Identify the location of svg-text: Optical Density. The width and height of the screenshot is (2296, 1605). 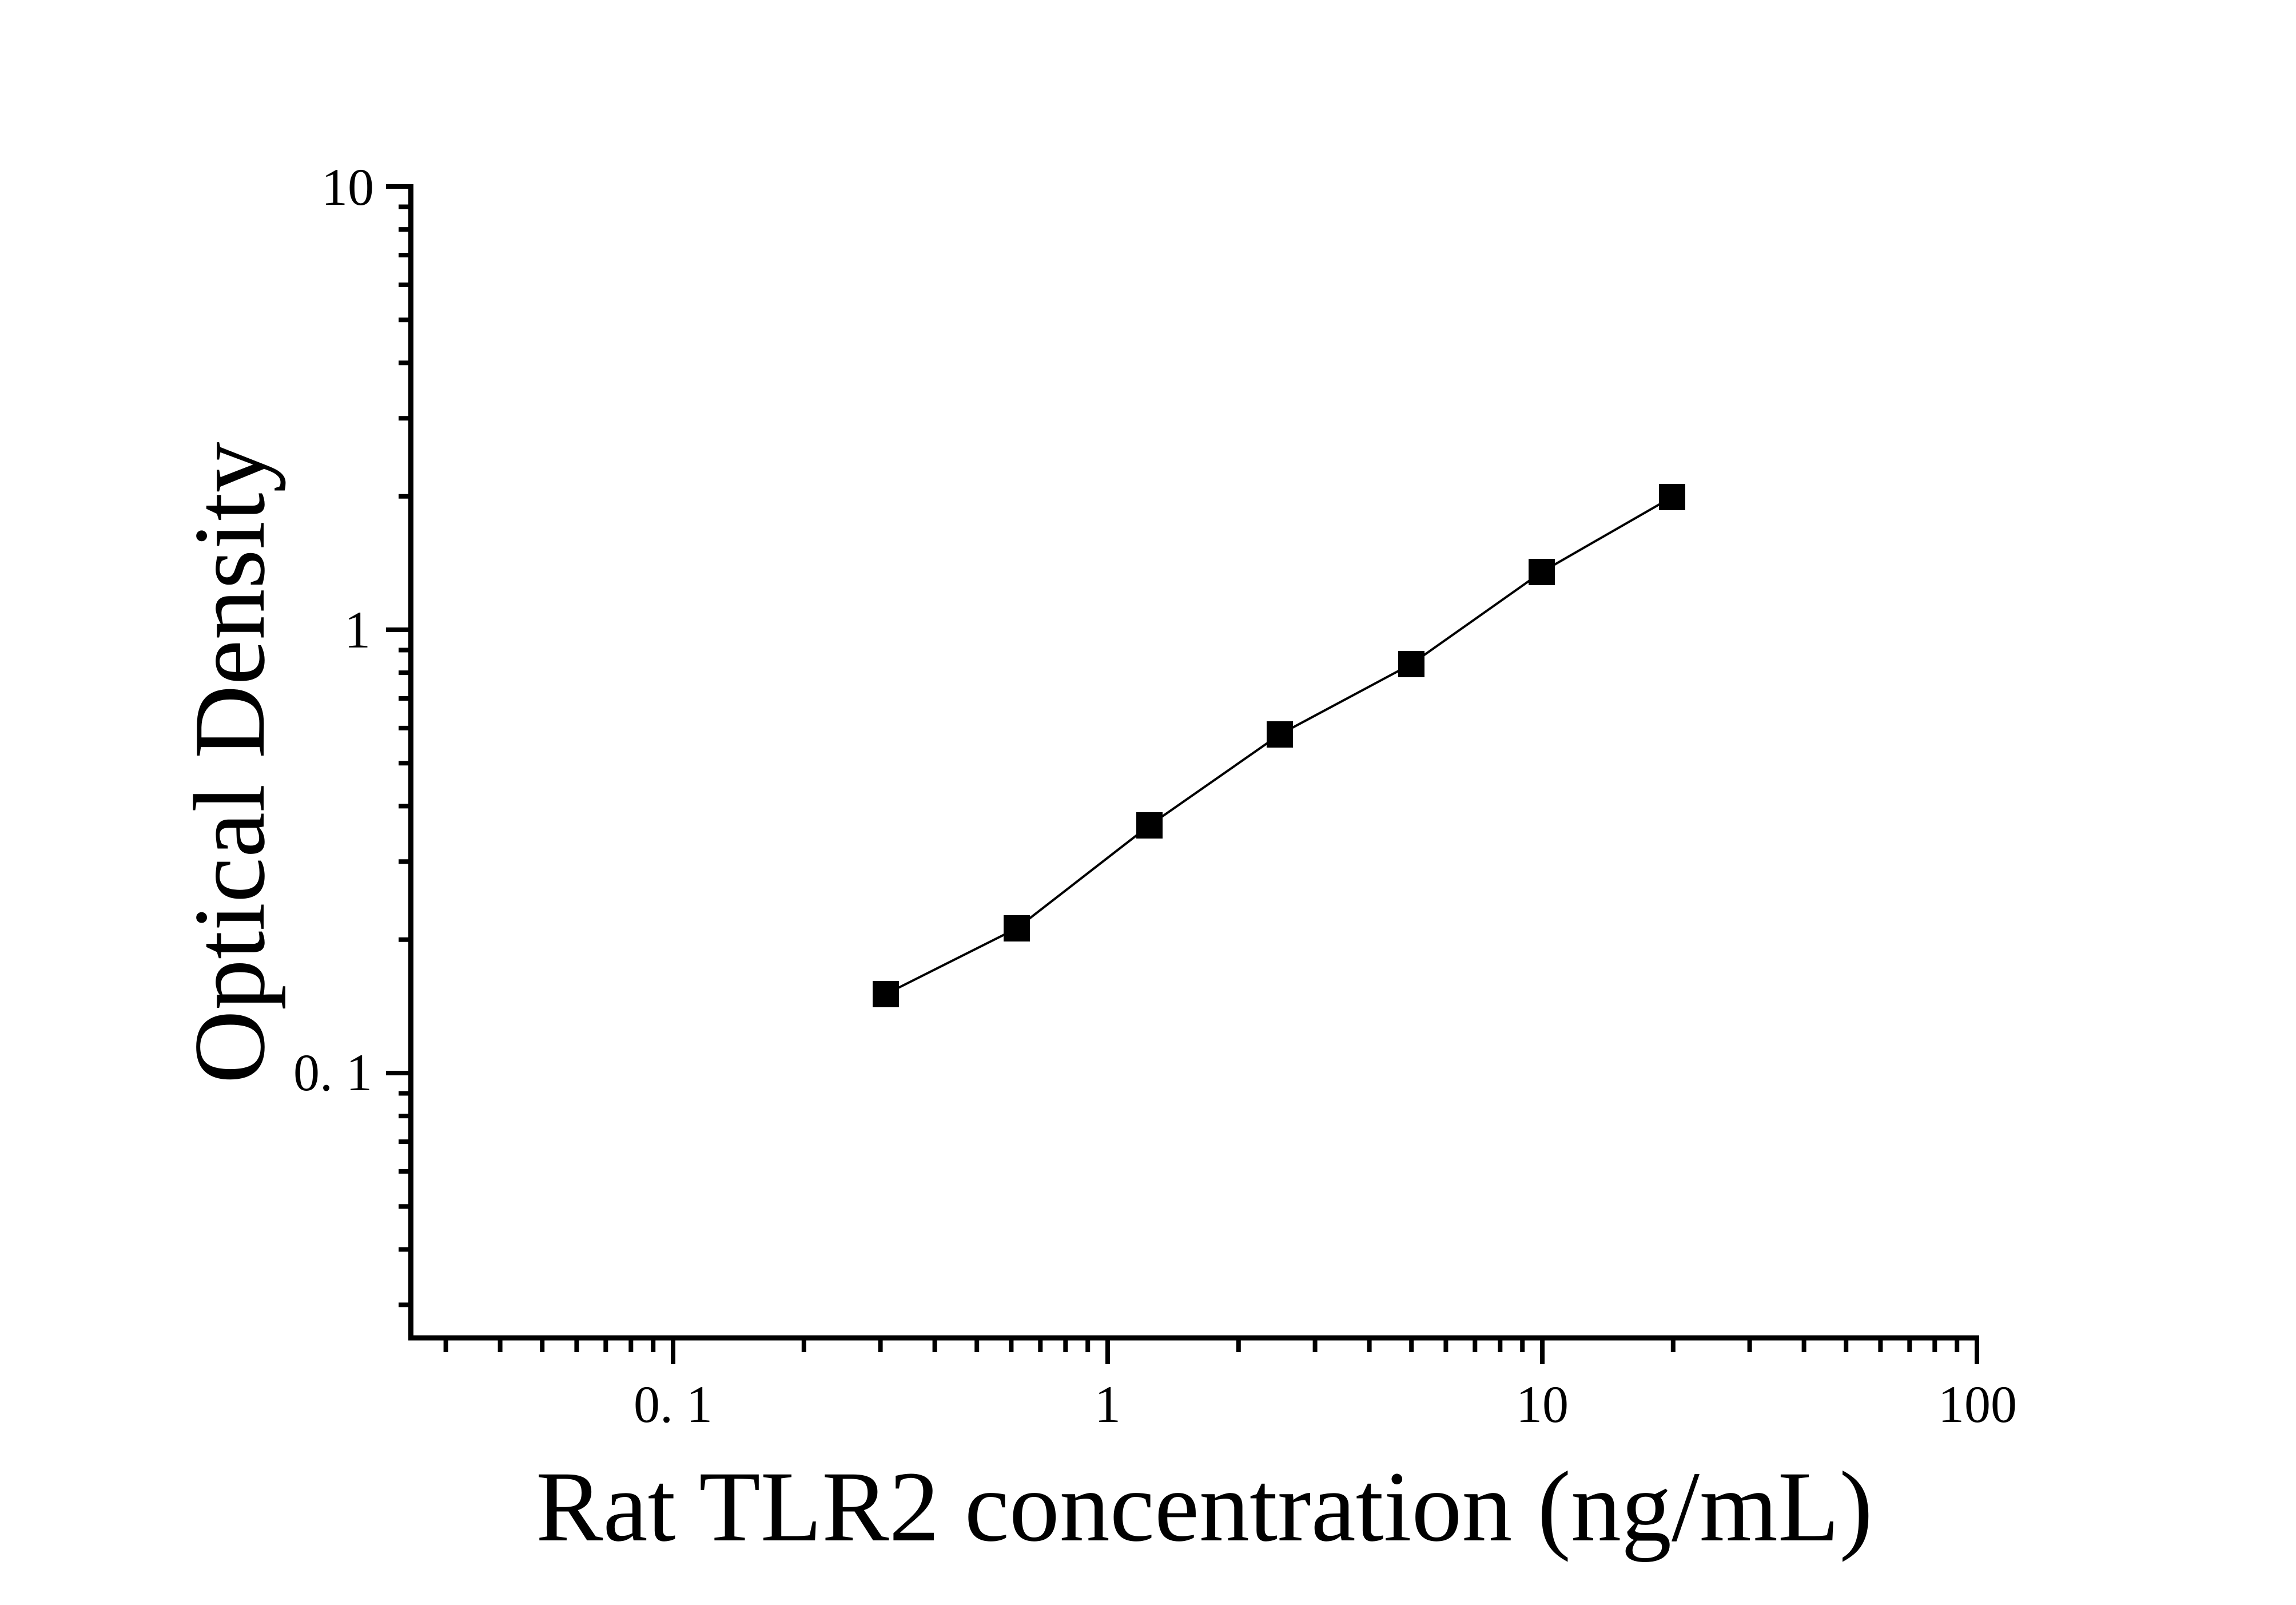
(230, 762).